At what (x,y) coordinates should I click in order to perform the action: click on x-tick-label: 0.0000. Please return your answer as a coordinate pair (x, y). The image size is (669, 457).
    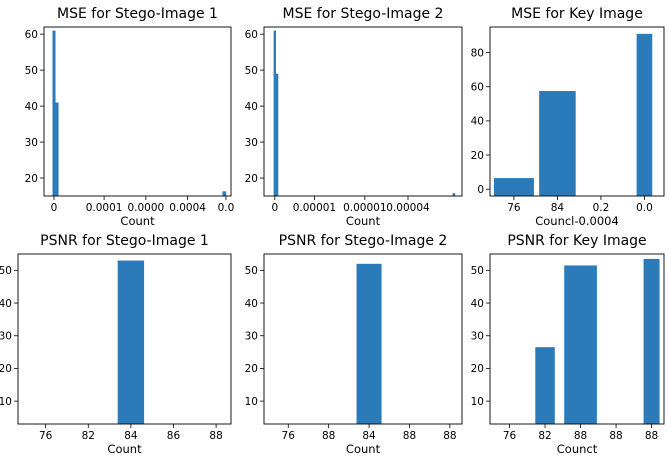
    Looking at the image, I should click on (145, 208).